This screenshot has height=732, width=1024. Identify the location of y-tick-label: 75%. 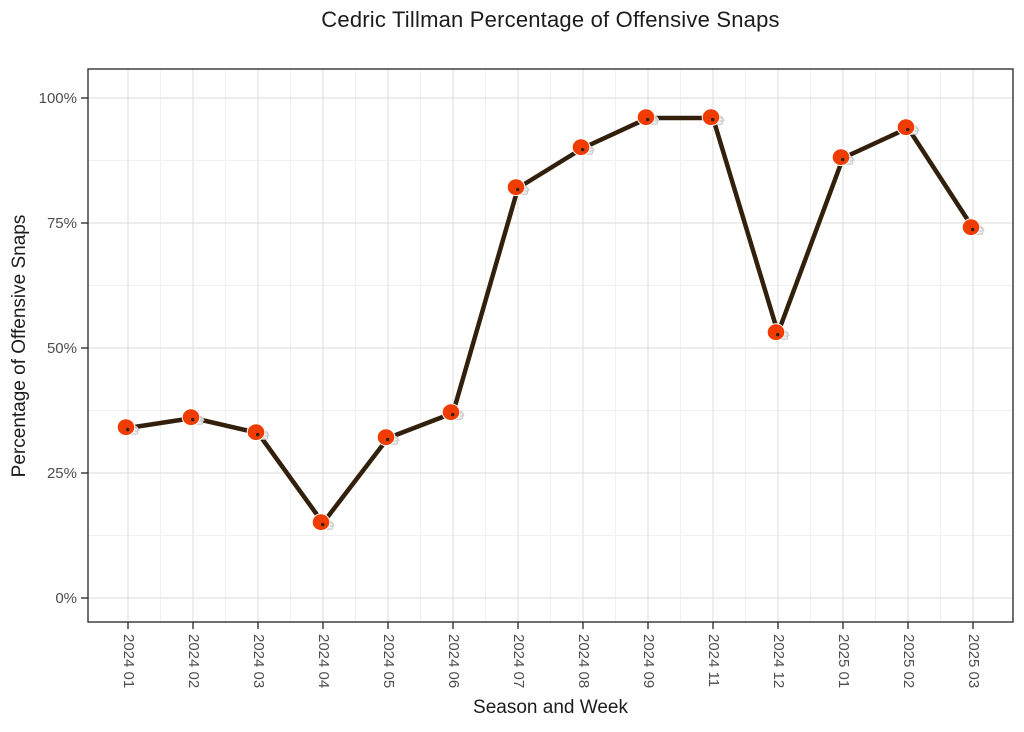
(62, 223).